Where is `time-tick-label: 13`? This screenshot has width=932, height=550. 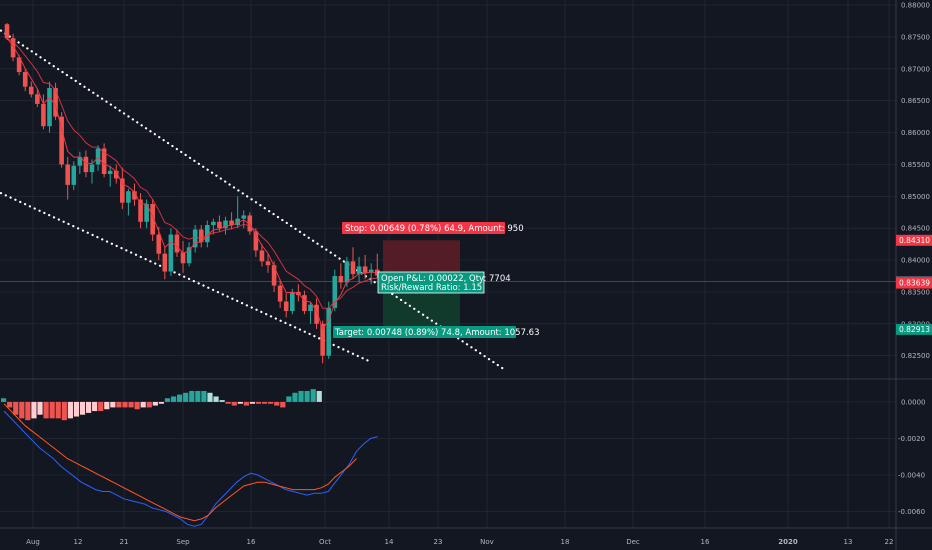 time-tick-label: 13 is located at coordinates (848, 542).